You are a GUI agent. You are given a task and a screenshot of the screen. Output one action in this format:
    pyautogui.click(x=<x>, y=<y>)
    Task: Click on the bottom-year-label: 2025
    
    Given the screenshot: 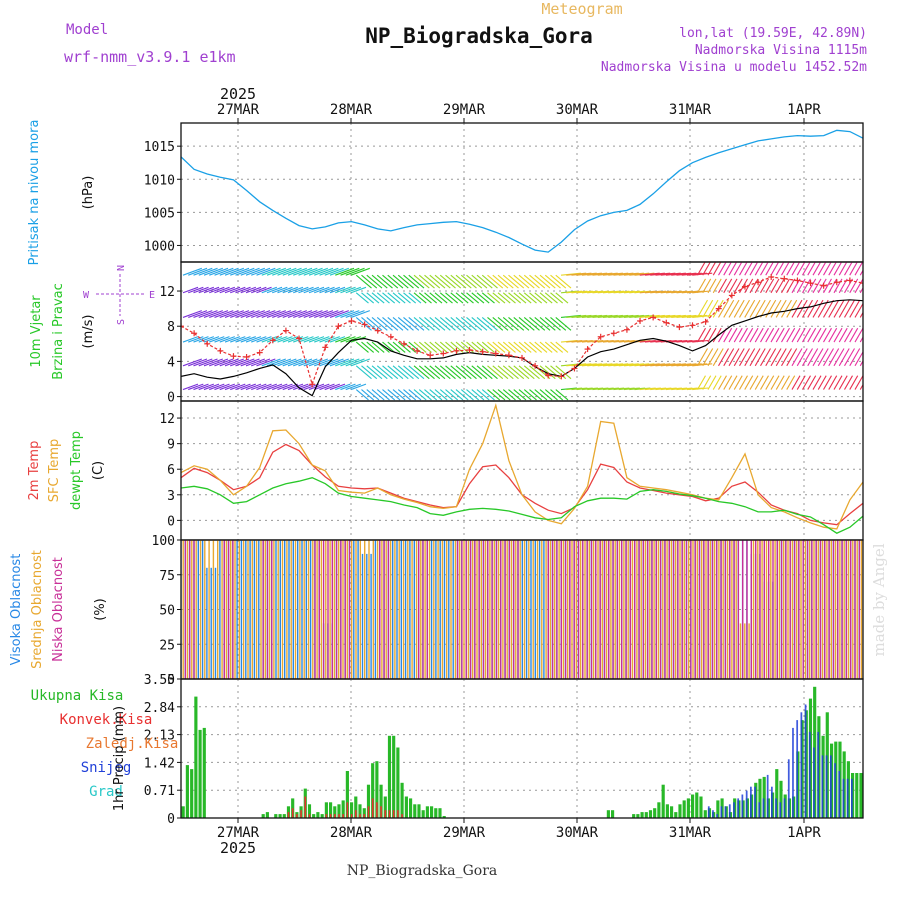 What is the action you would take?
    pyautogui.click(x=238, y=848)
    